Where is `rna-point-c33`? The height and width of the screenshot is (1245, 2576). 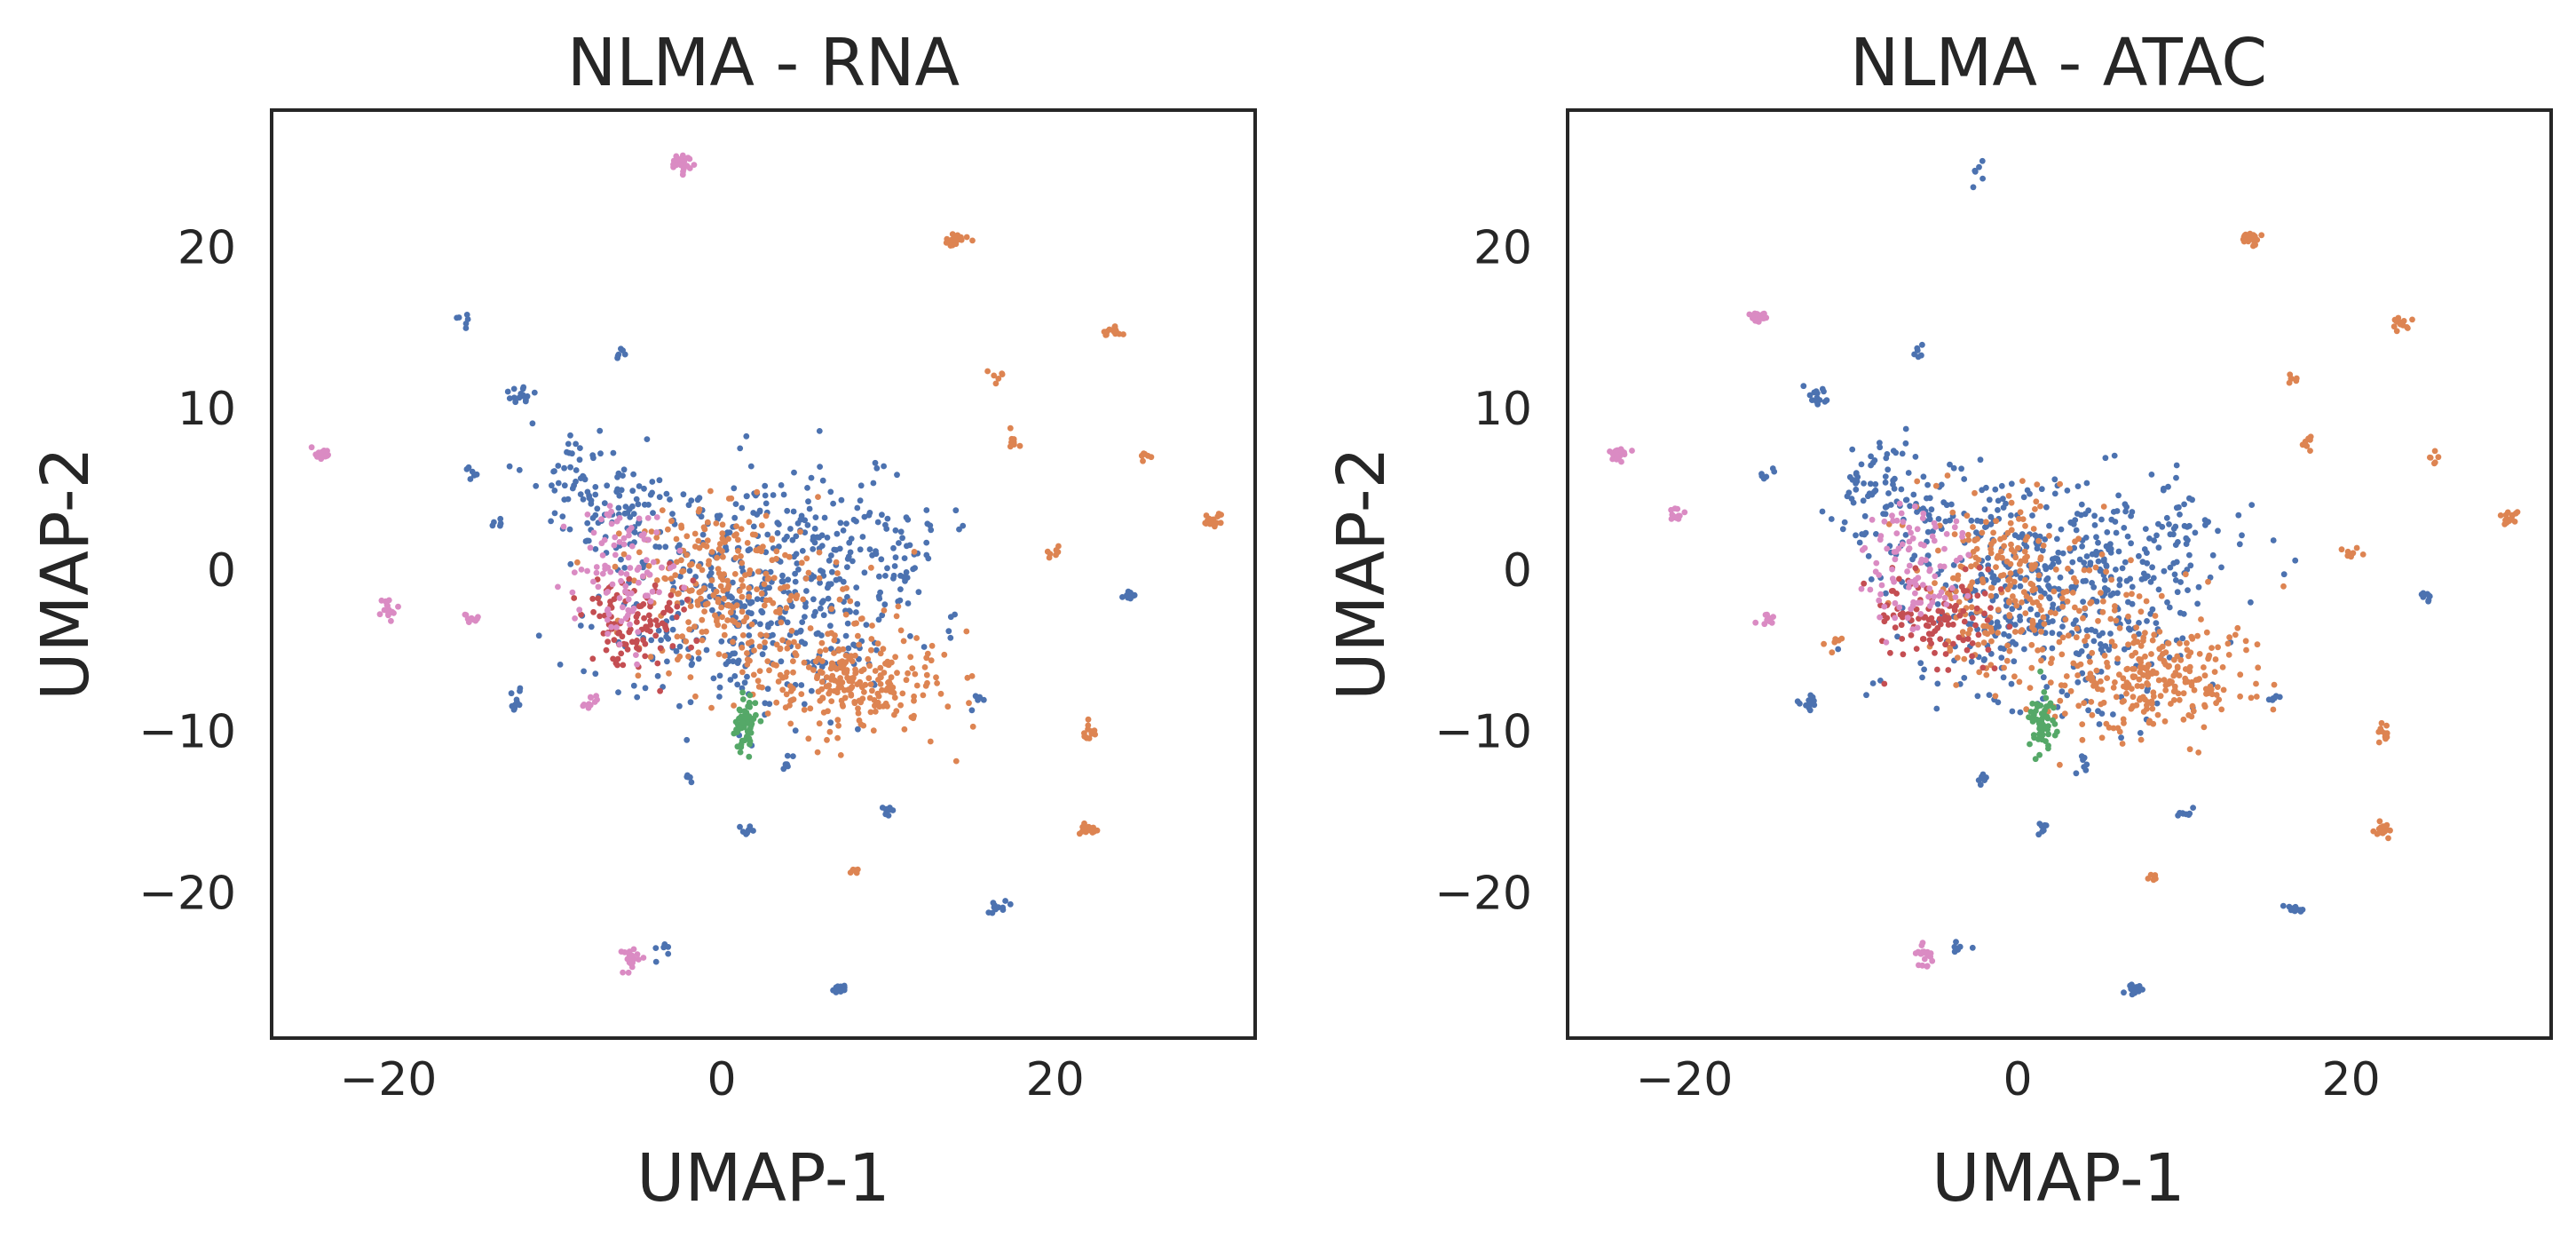 rna-point-c33 is located at coordinates (1014, 444).